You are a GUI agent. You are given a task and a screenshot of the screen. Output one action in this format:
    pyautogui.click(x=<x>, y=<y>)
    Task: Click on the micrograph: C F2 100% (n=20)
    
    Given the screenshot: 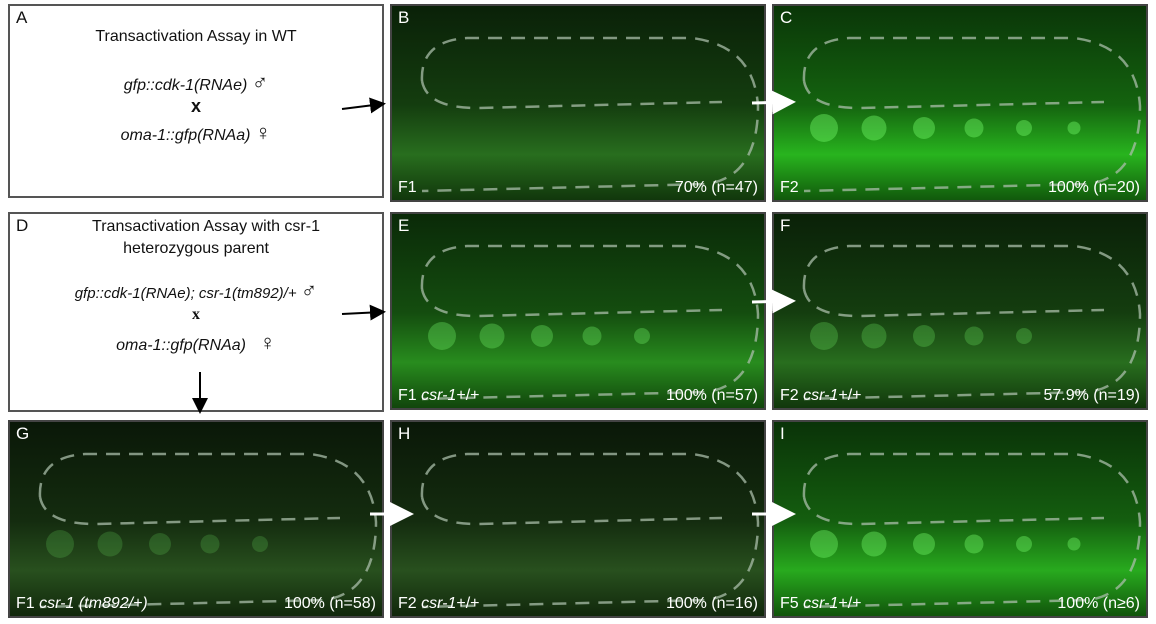 What is the action you would take?
    pyautogui.click(x=960, y=103)
    